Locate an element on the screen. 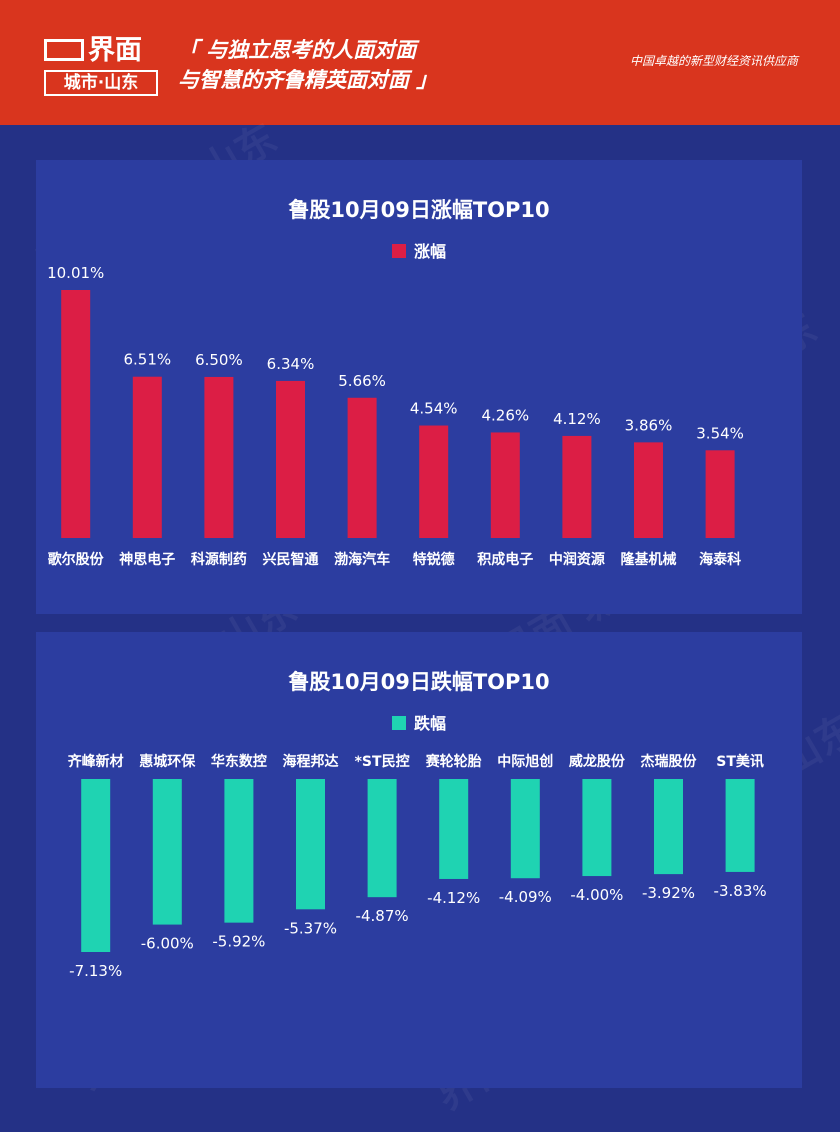 The width and height of the screenshot is (840, 1132). loss-category-label: 赛轮轮胎 is located at coordinates (453, 761).